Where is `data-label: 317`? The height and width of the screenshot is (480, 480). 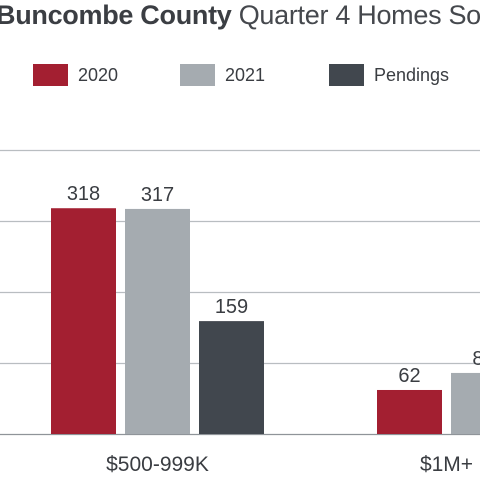
data-label: 317 is located at coordinates (157, 195).